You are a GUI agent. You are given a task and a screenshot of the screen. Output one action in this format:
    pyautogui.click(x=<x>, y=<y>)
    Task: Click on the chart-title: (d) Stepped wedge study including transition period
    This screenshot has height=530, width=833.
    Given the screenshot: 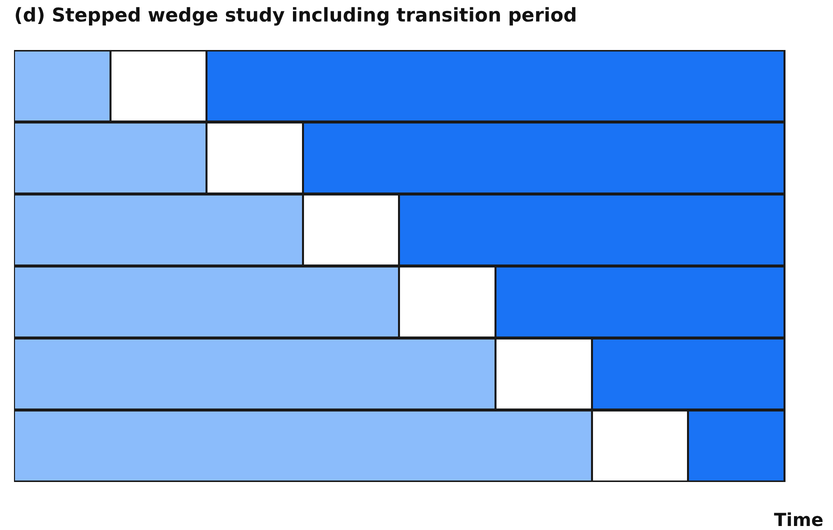 What is the action you would take?
    pyautogui.click(x=296, y=15)
    